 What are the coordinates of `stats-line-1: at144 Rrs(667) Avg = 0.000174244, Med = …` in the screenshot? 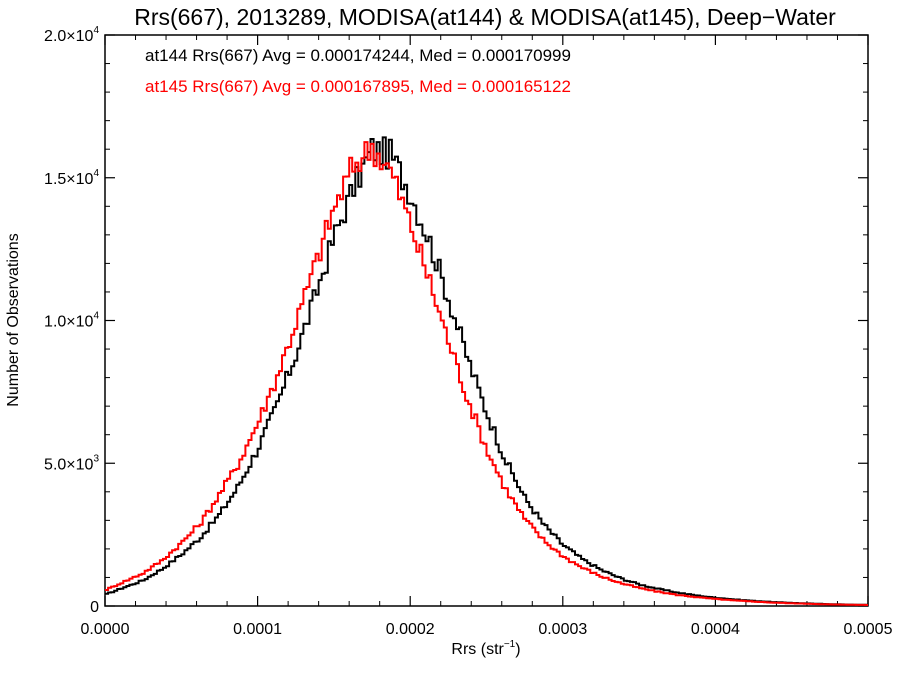 It's located at (358, 55).